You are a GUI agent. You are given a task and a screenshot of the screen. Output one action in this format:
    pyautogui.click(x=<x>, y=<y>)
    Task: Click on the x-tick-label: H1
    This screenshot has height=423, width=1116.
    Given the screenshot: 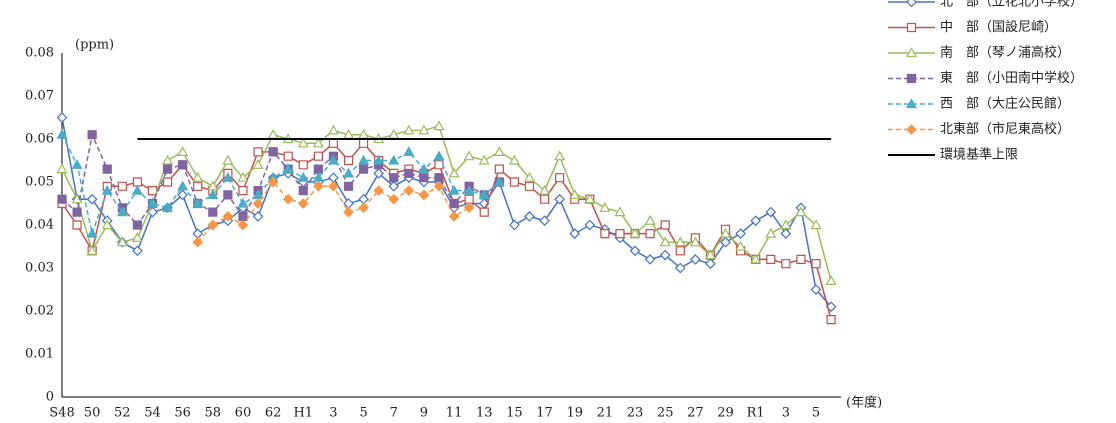 What is the action you would take?
    pyautogui.click(x=303, y=413)
    